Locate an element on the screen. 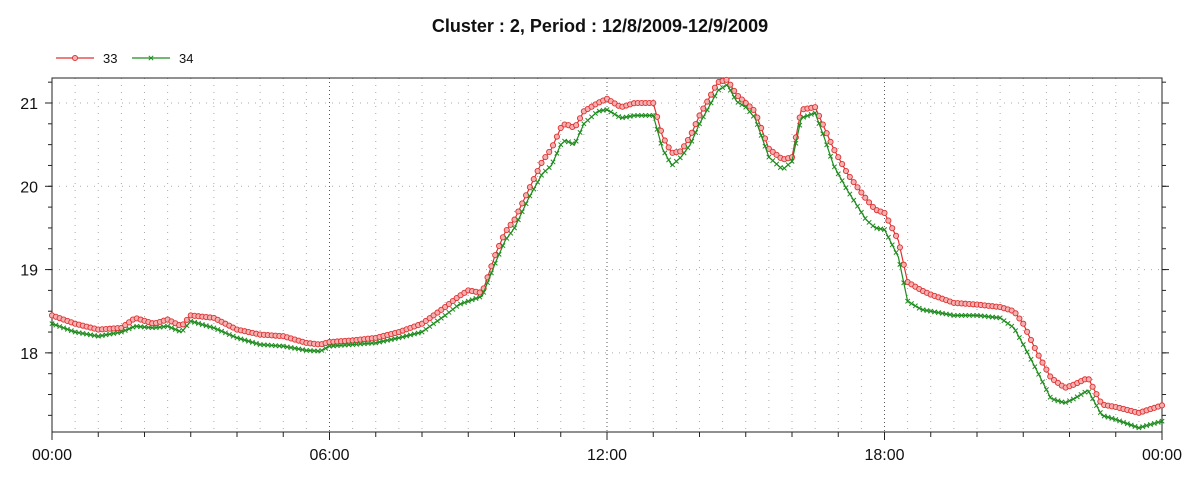 This screenshot has width=1200, height=485. y-tick-label: 21 is located at coordinates (29, 104).